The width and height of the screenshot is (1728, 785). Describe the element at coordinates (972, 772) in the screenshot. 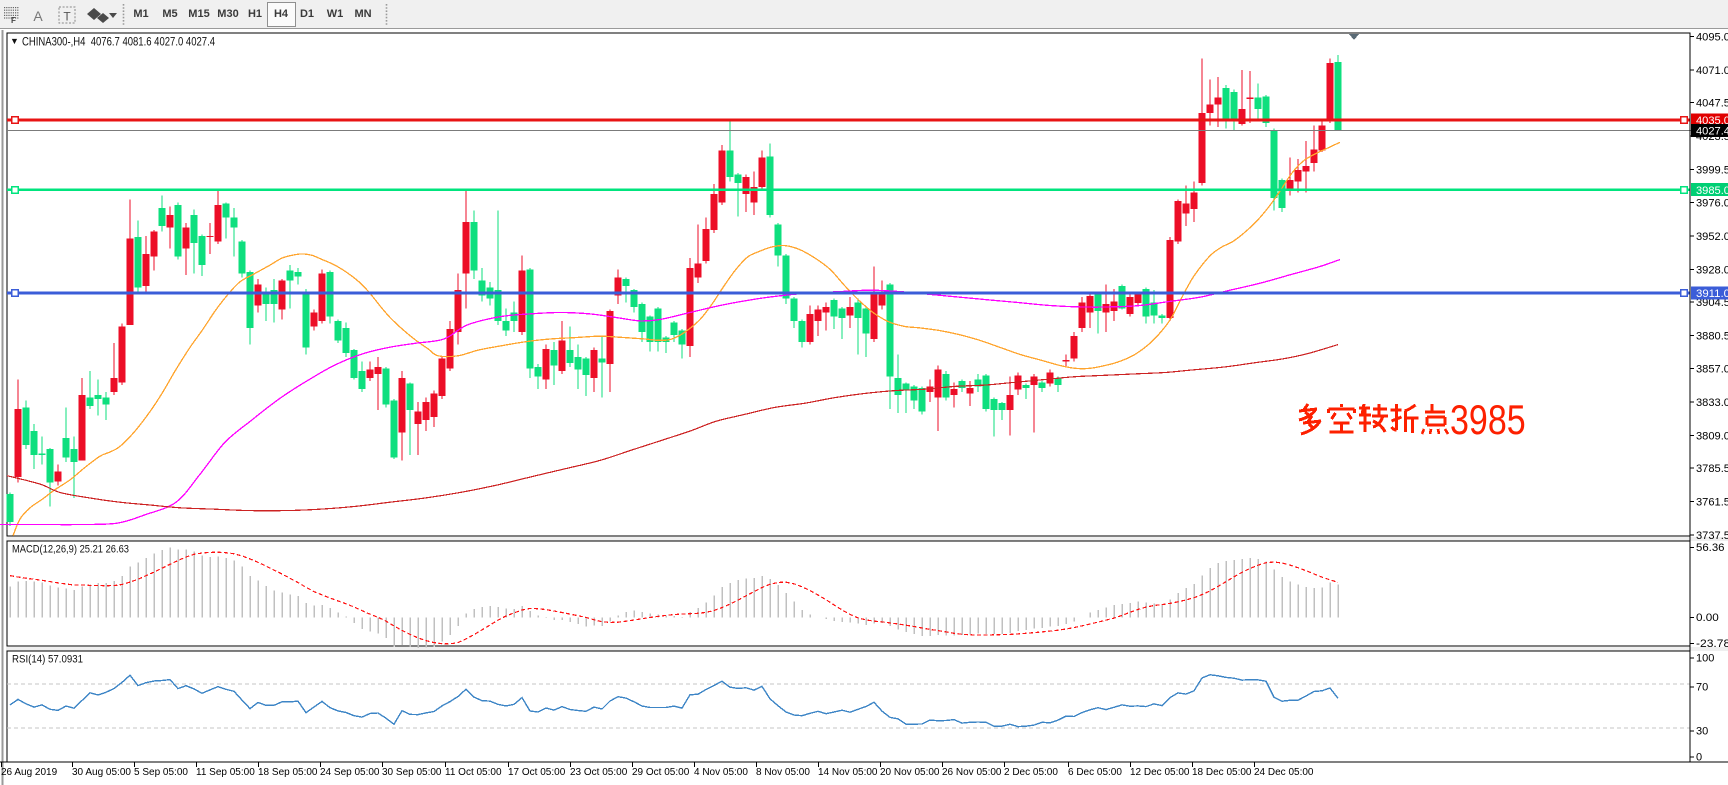

I see `svg-text: 26 Nov 05:00` at that location.